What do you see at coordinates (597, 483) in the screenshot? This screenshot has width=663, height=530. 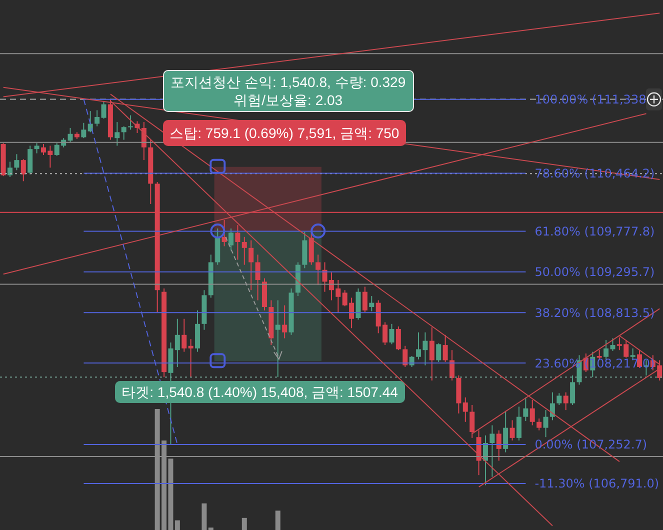 I see `ref-line-label: -11.30% (106,791.0)` at bounding box center [597, 483].